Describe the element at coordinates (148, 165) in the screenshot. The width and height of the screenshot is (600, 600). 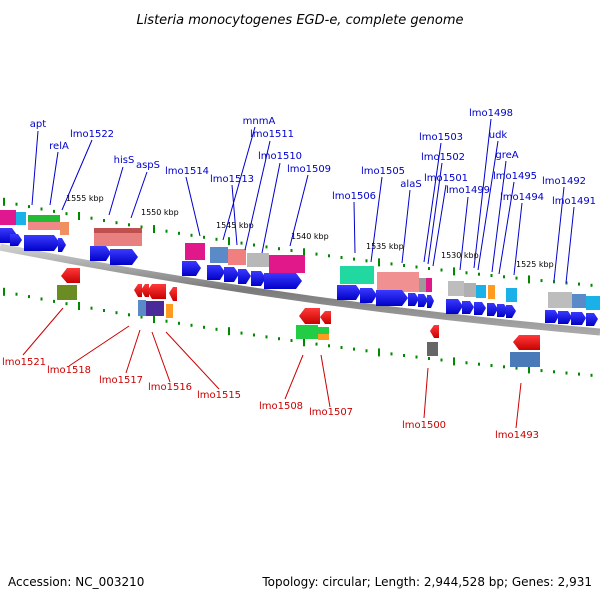
I see `gene-label-aspS: aspS` at that location.